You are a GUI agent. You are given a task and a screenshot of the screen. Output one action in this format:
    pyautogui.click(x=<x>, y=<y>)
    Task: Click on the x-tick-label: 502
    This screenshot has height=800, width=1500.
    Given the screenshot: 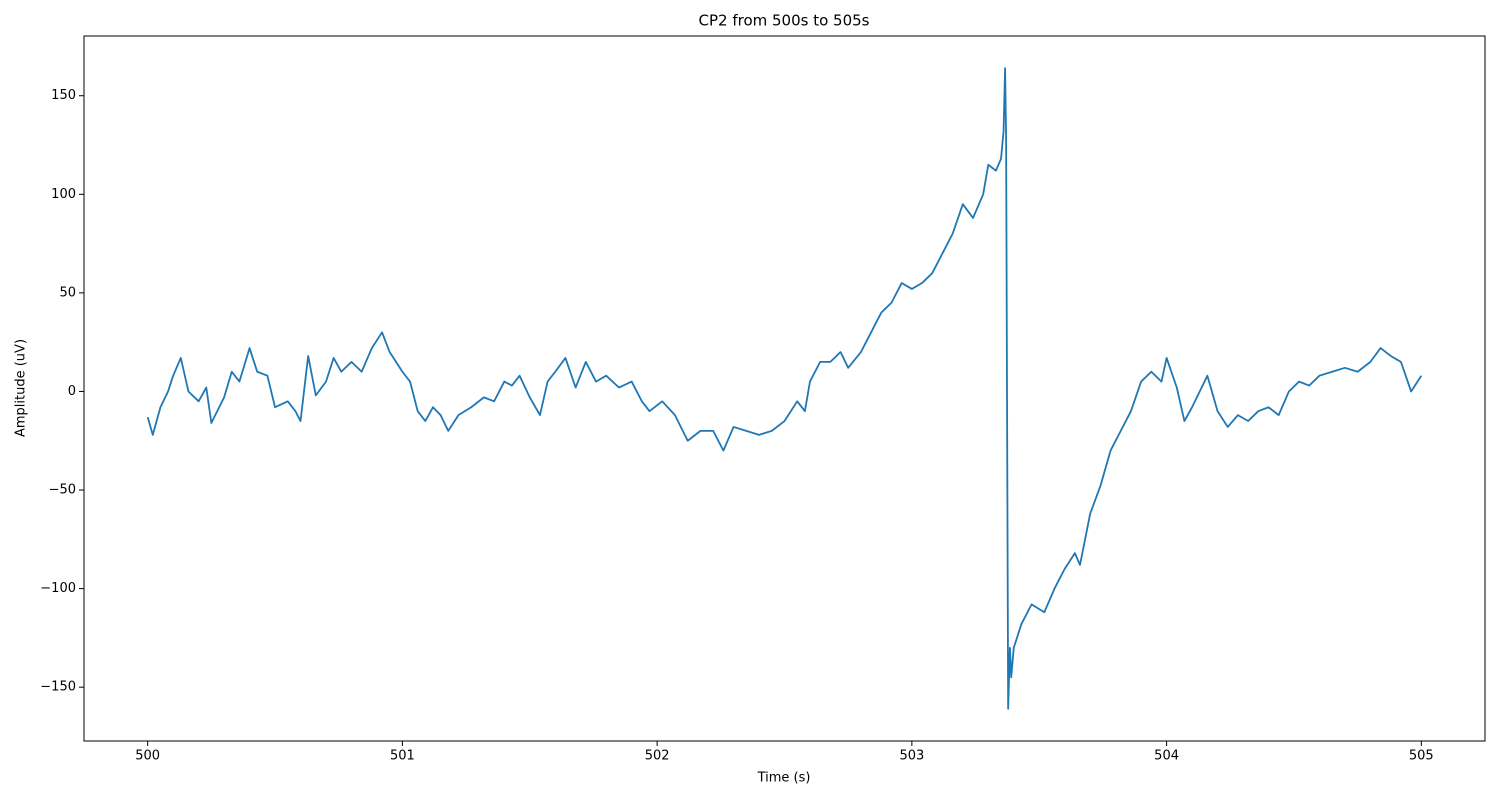 What is the action you would take?
    pyautogui.click(x=657, y=756)
    